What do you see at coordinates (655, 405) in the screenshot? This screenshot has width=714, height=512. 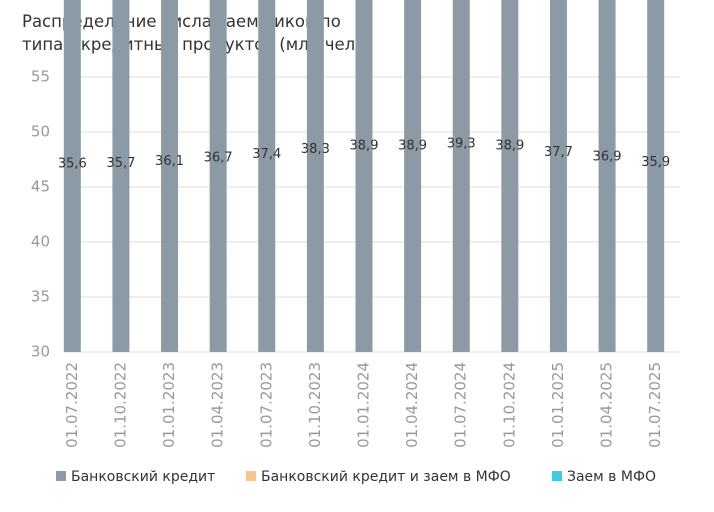 I see `x-tick-label: 01.07.2025` at bounding box center [655, 405].